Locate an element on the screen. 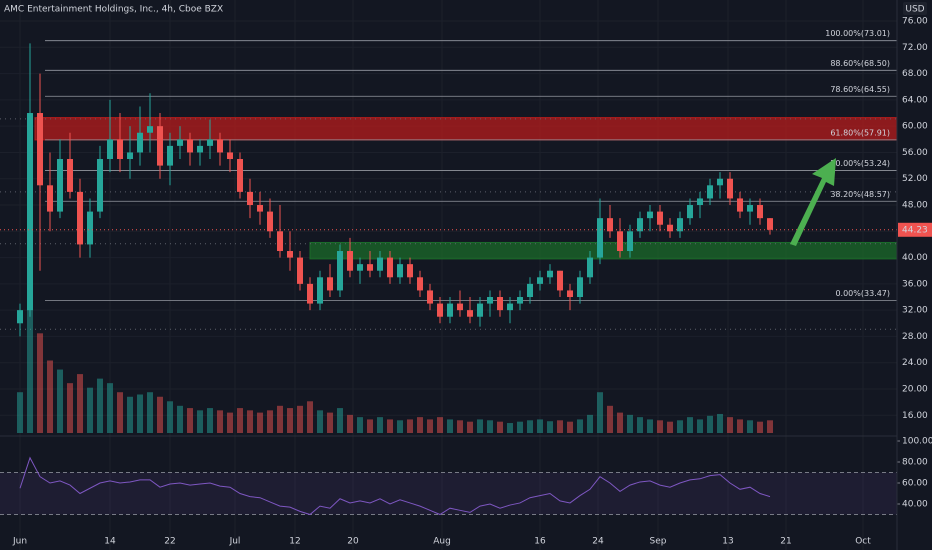 The image size is (932, 550). last-price-box is located at coordinates (915, 229).